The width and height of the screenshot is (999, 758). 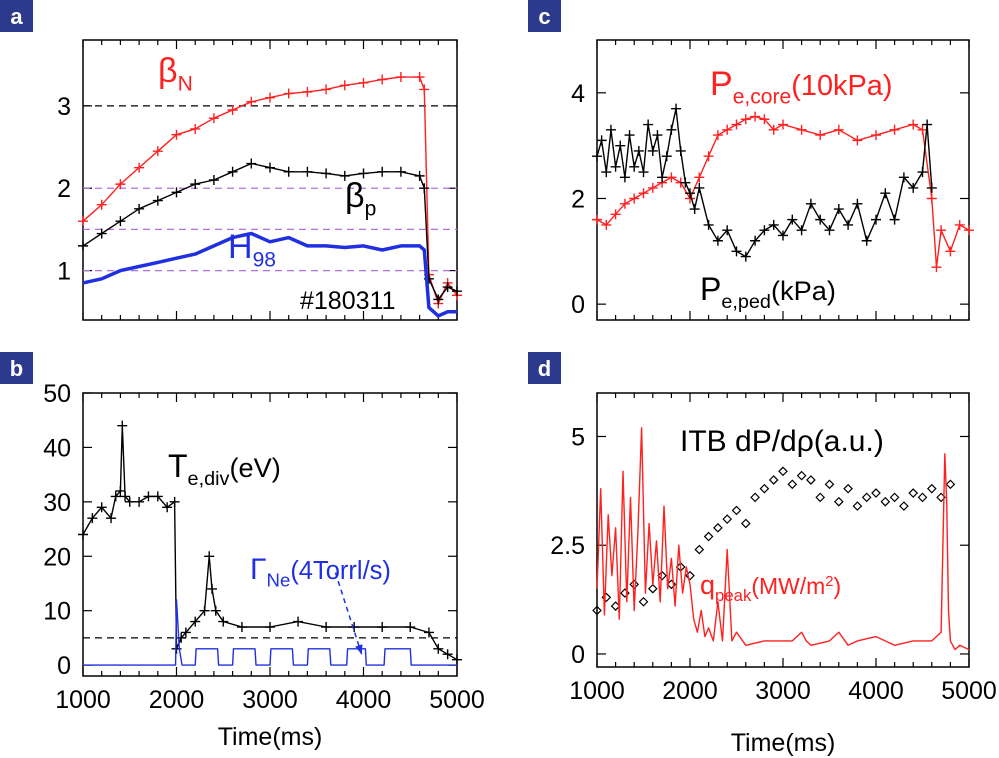 I want to click on y-tick-label: 1, so click(x=64, y=272).